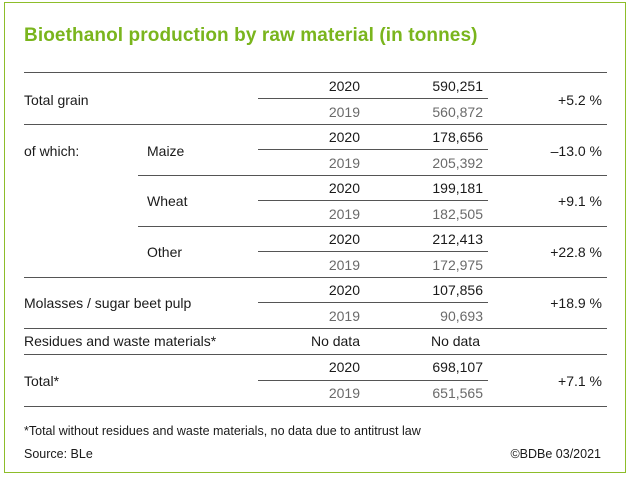 This screenshot has height=477, width=630. Describe the element at coordinates (457, 188) in the screenshot. I see `value-2020: 199,181` at that location.